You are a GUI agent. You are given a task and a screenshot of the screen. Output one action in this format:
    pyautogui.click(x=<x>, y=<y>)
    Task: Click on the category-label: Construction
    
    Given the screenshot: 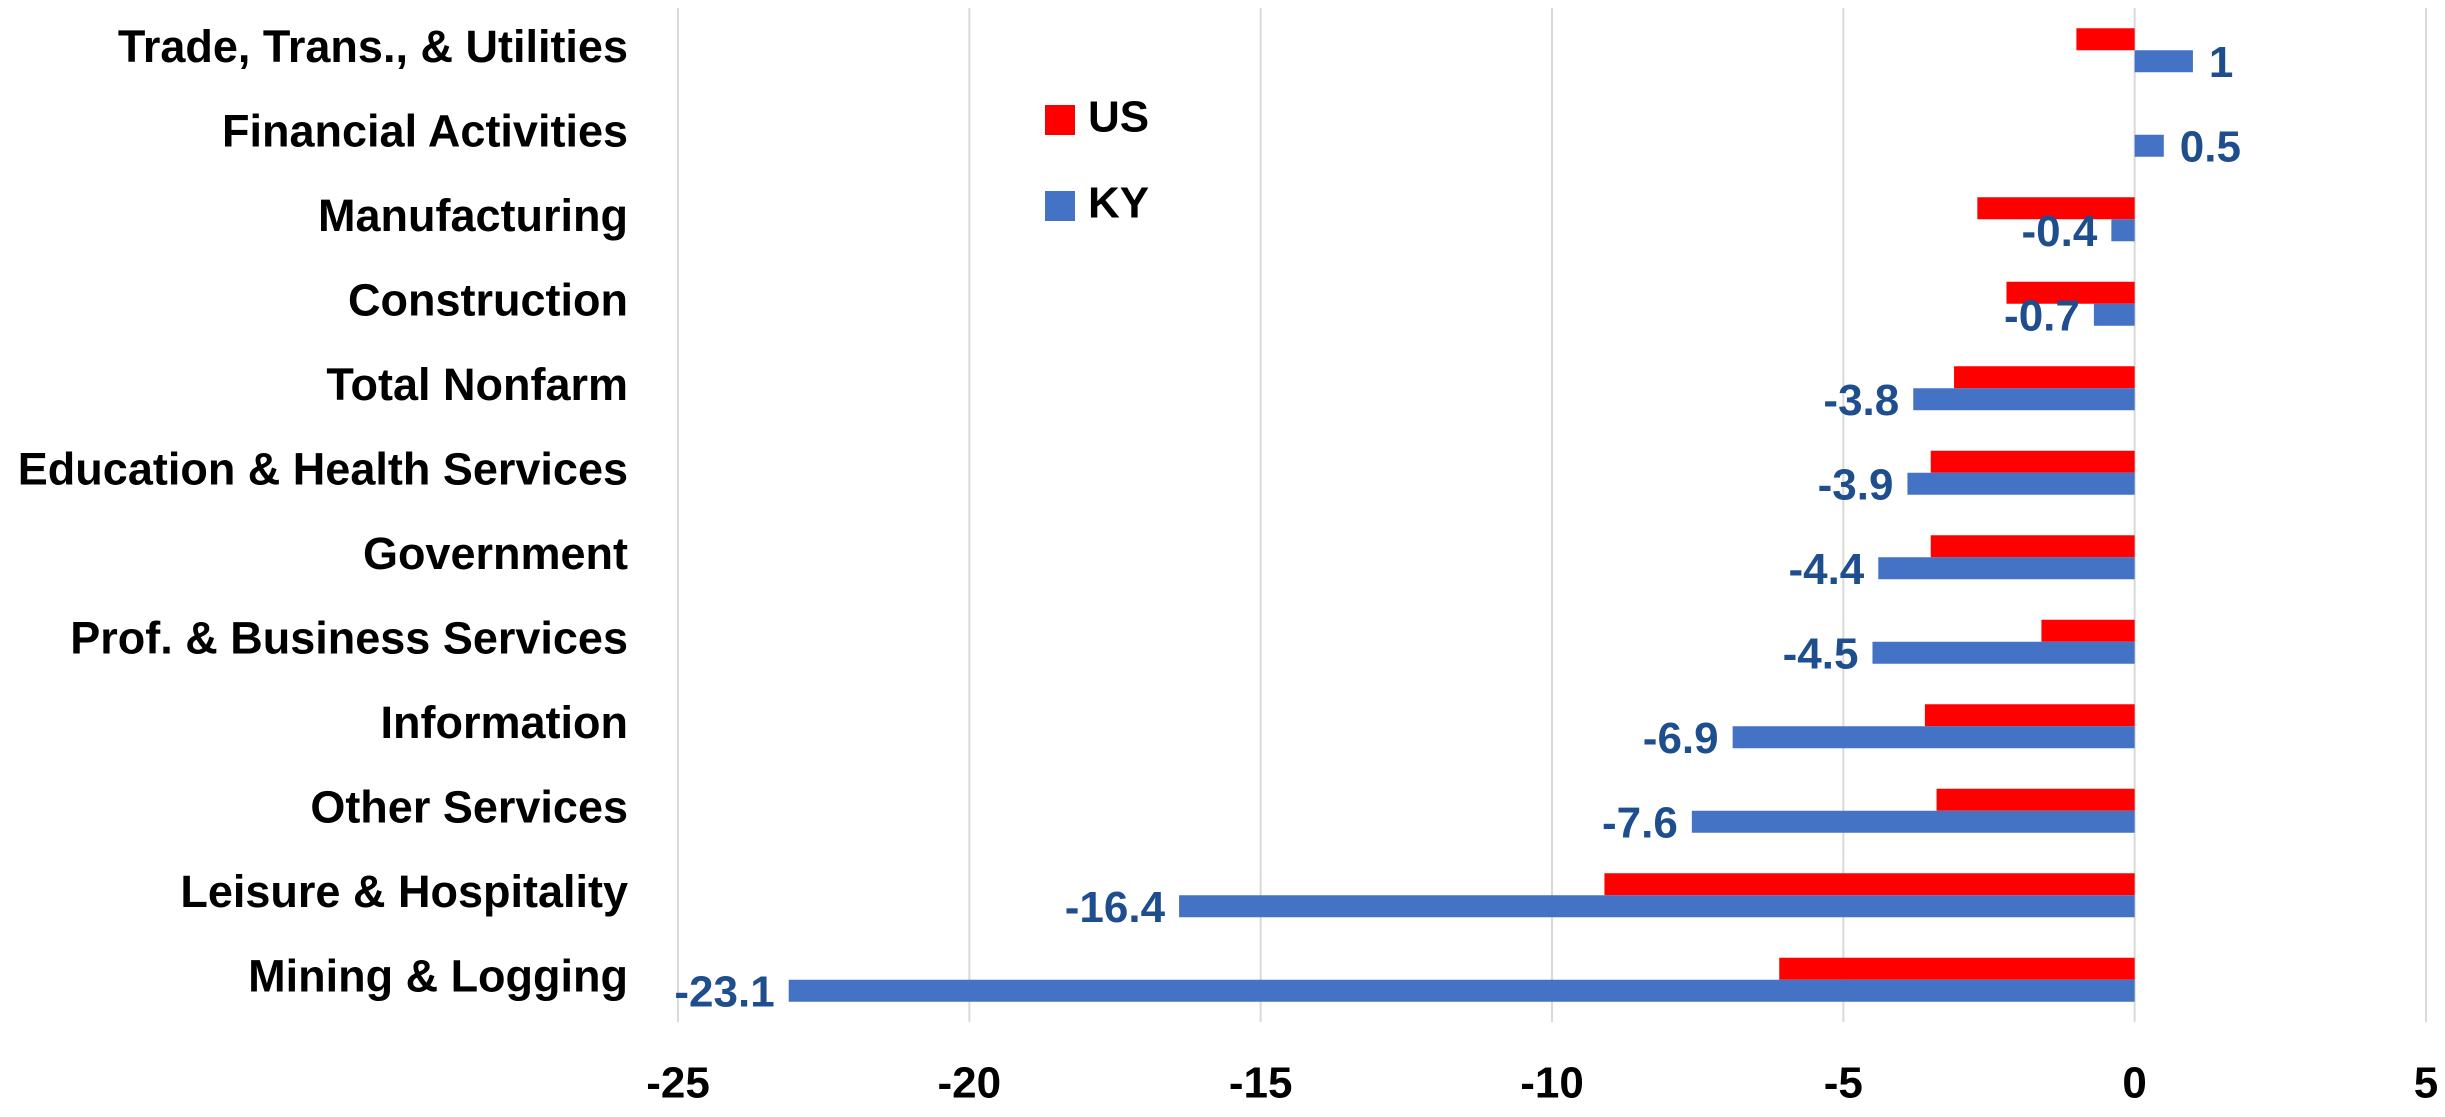 What is the action you would take?
    pyautogui.click(x=488, y=300)
    